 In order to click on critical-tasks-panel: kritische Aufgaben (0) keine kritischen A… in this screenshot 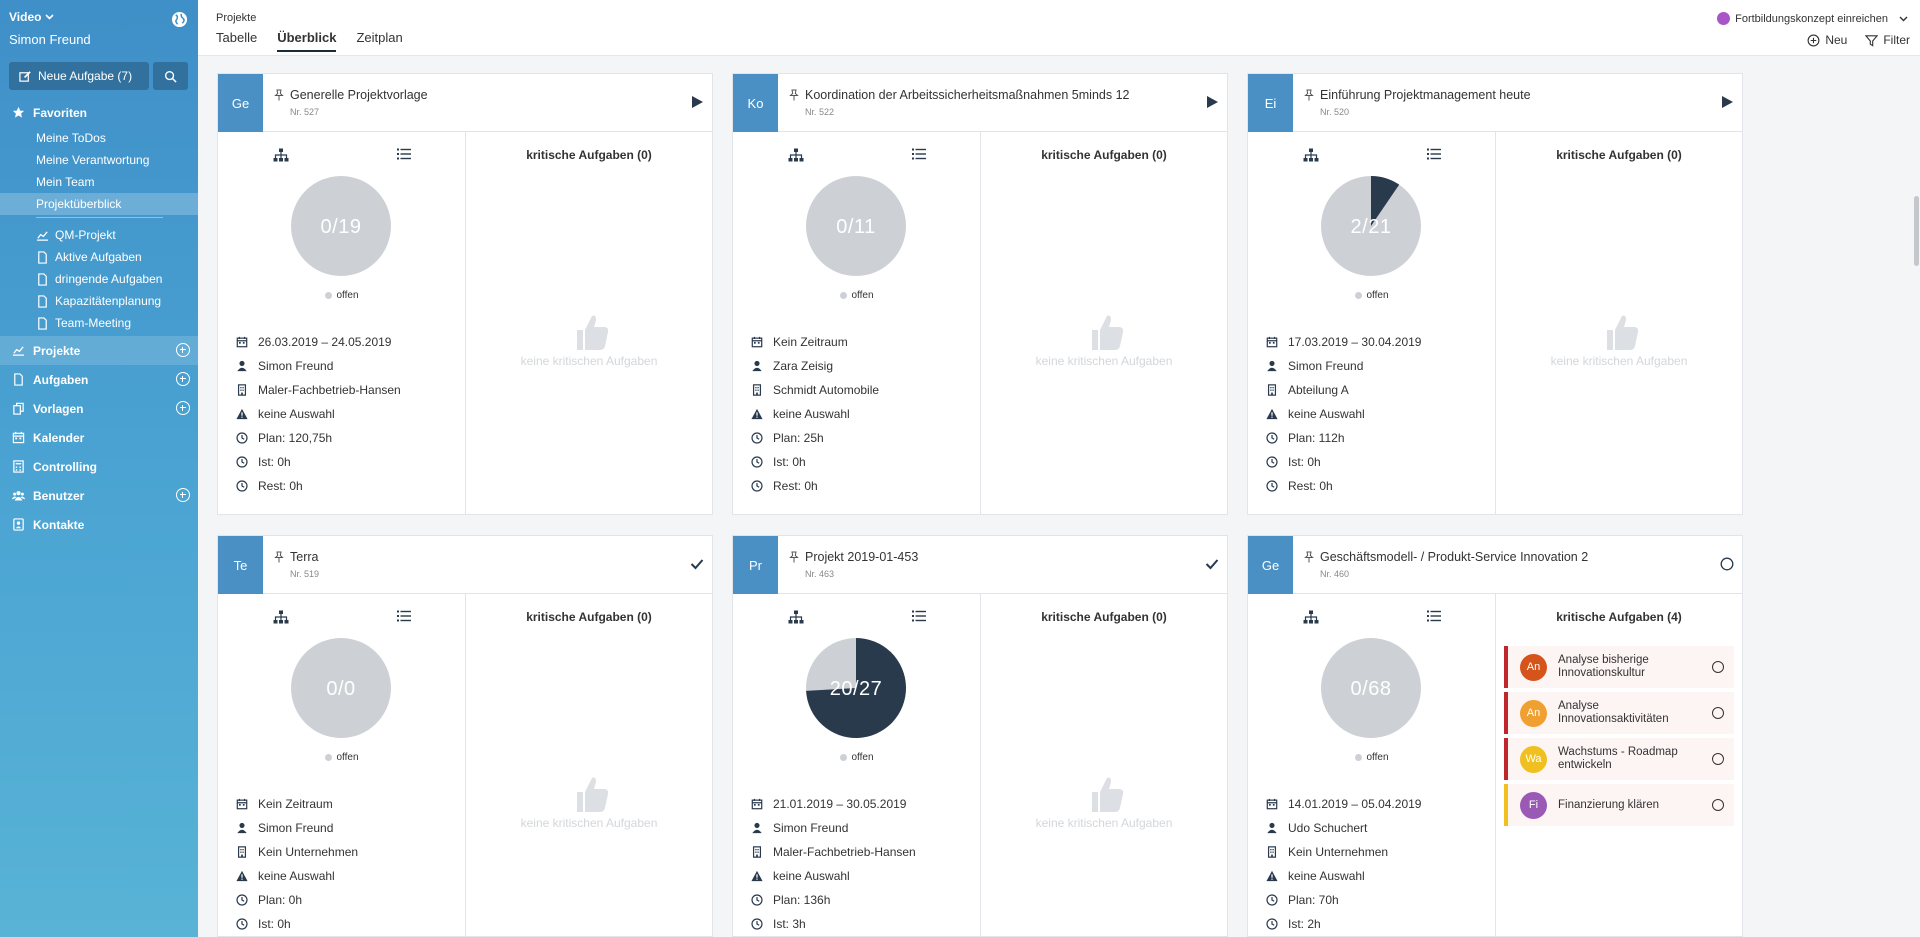, I will do `click(589, 765)`.